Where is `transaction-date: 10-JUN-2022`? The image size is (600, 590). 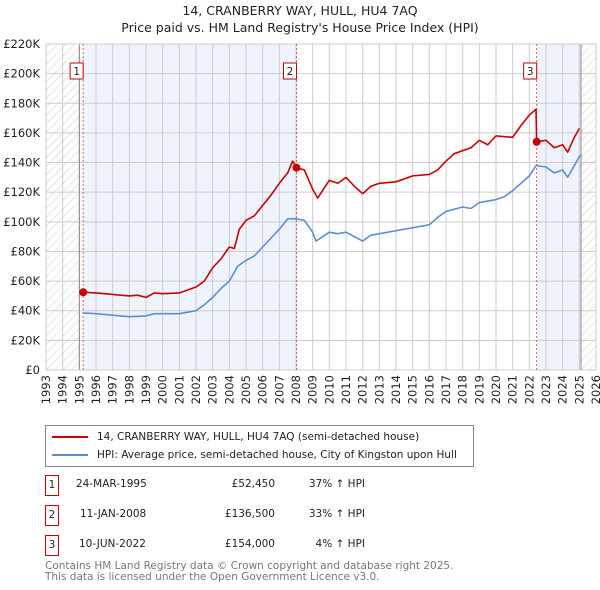
transaction-date: 10-JUN-2022 is located at coordinates (112, 544).